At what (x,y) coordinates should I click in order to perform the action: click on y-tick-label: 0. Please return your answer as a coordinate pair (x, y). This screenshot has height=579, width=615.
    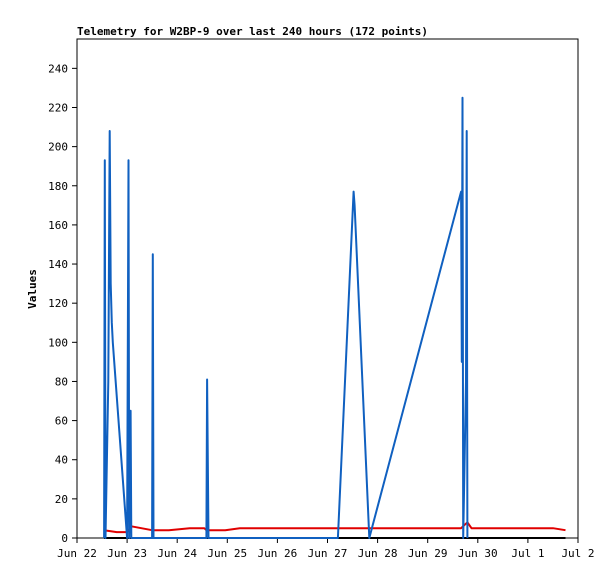
    Looking at the image, I should click on (64, 538).